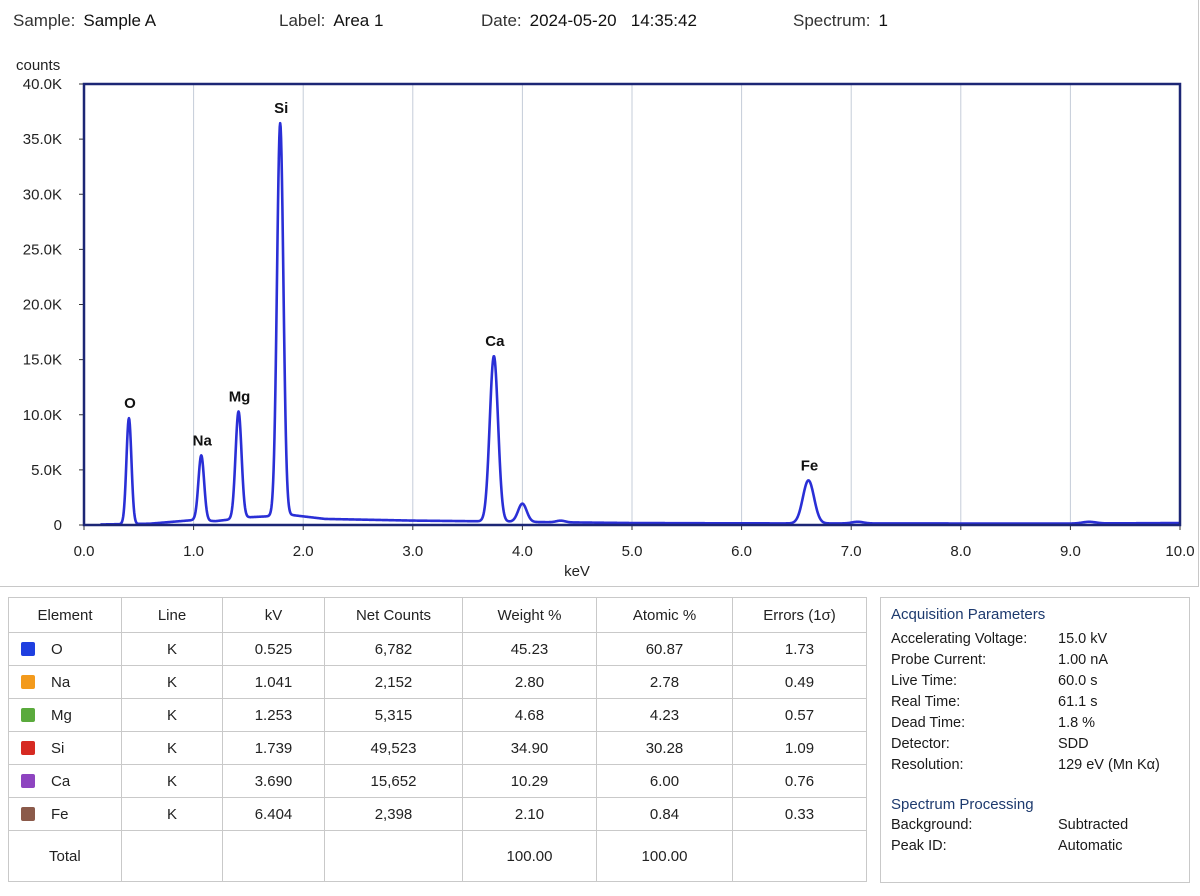 The height and width of the screenshot is (896, 1200). I want to click on x-tick-label: 7.0, so click(851, 551).